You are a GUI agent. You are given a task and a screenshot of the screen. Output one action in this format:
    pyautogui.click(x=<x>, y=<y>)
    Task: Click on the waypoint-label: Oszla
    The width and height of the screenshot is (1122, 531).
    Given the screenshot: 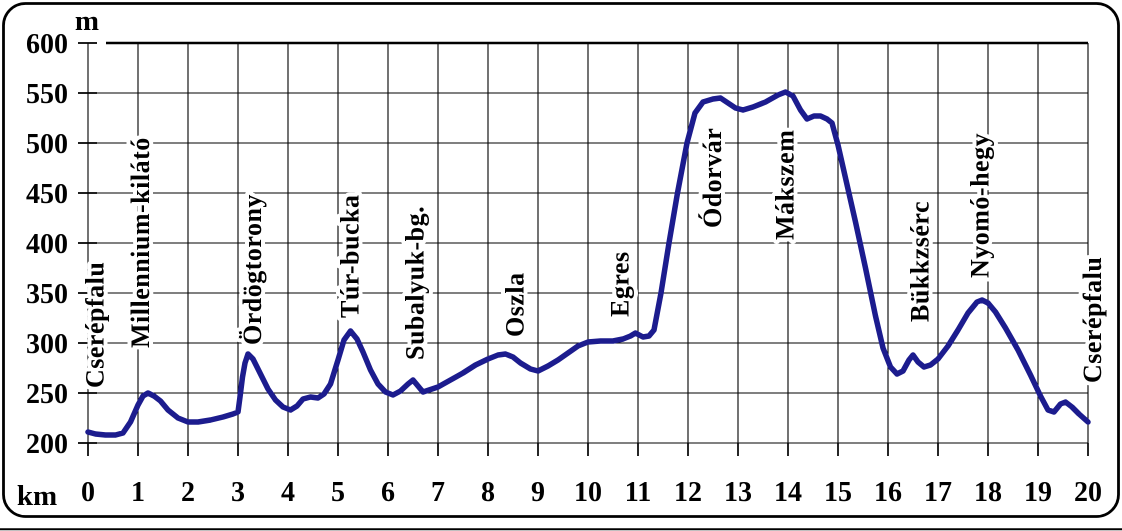 What is the action you would take?
    pyautogui.click(x=515, y=304)
    